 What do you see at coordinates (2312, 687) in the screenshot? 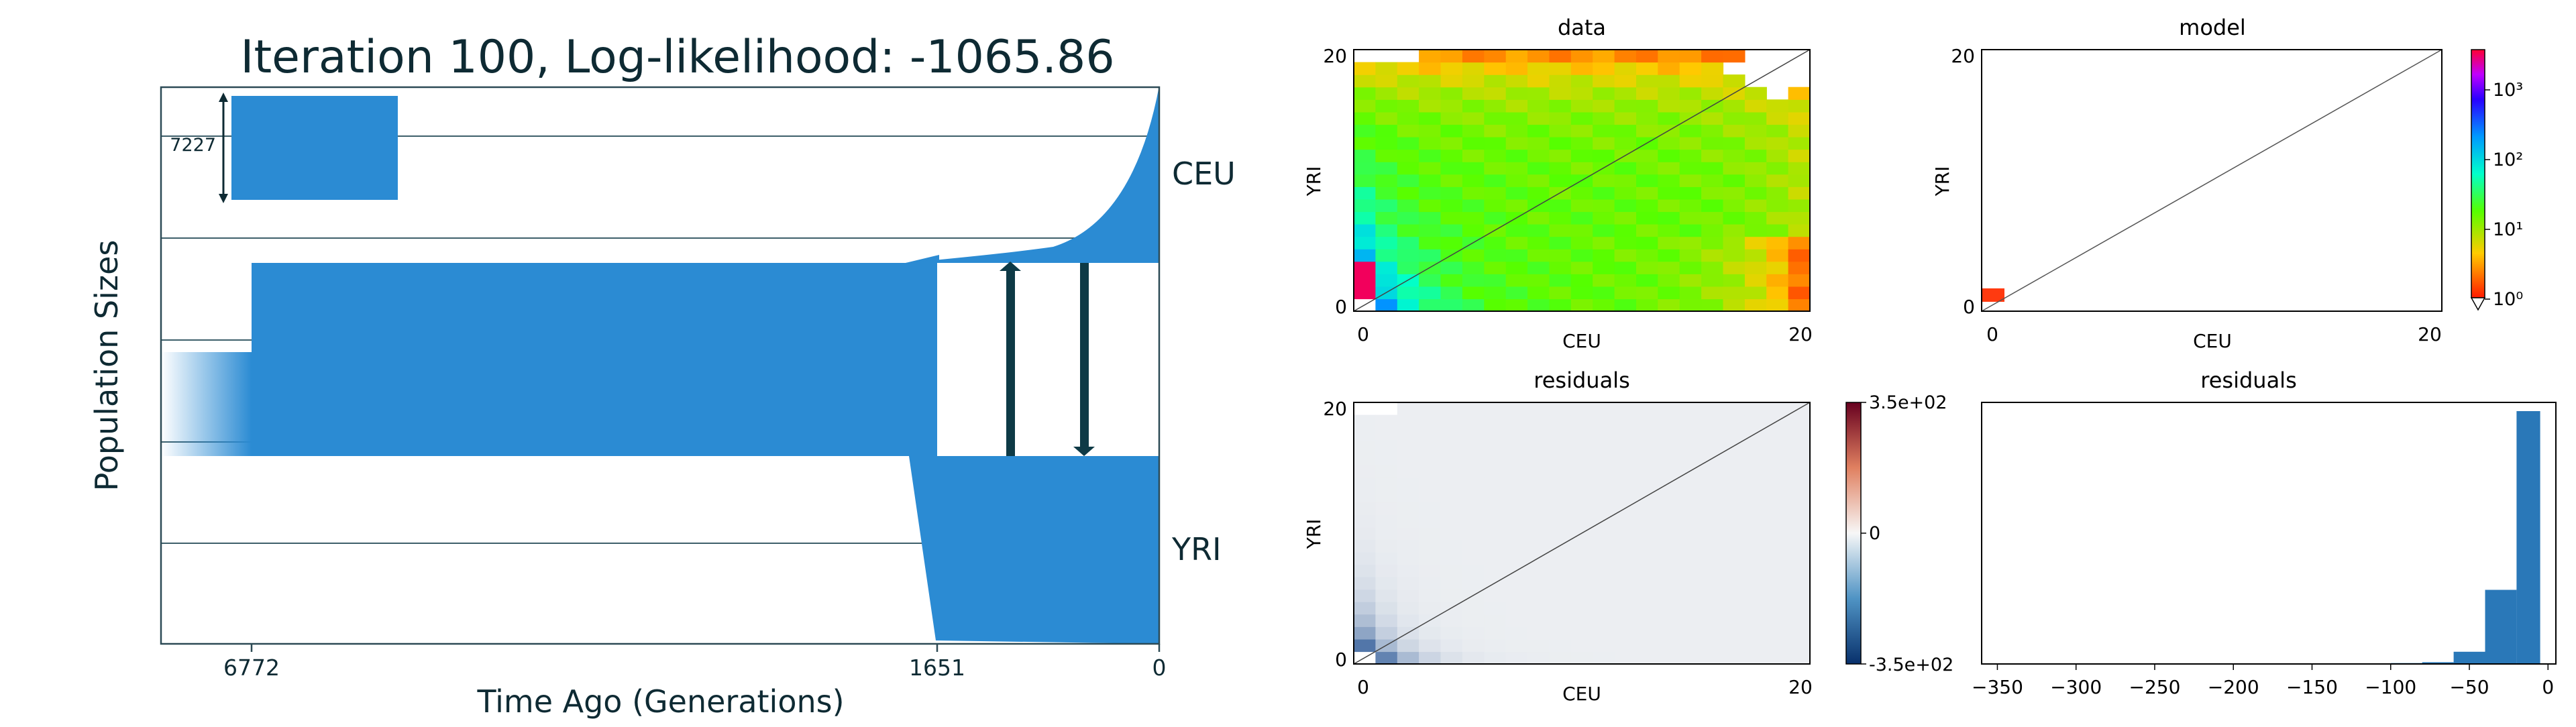
I see `xtick-label: −150` at bounding box center [2312, 687].